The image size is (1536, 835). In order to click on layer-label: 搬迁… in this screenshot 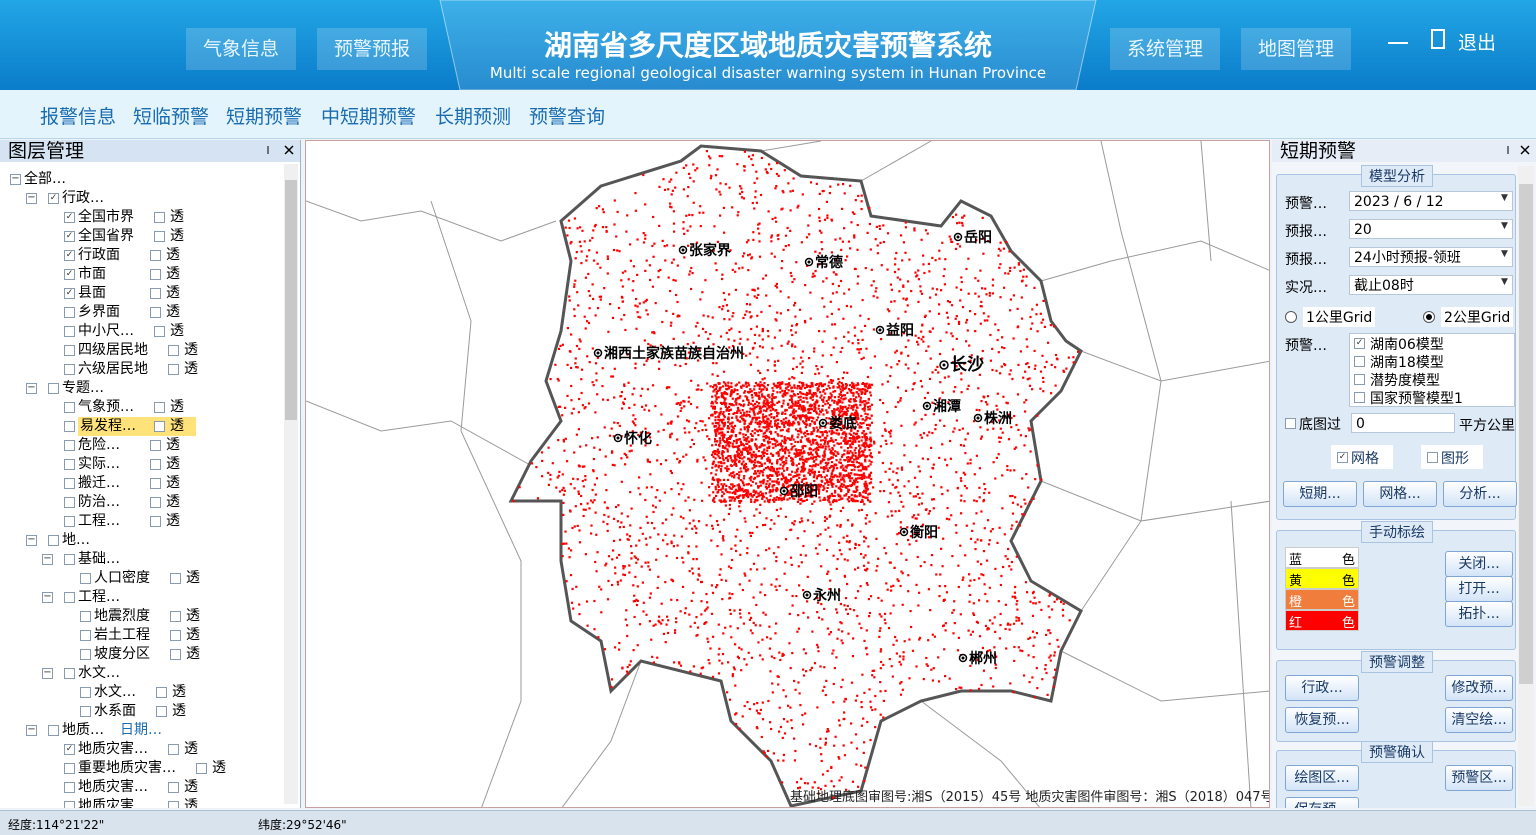, I will do `click(99, 483)`.